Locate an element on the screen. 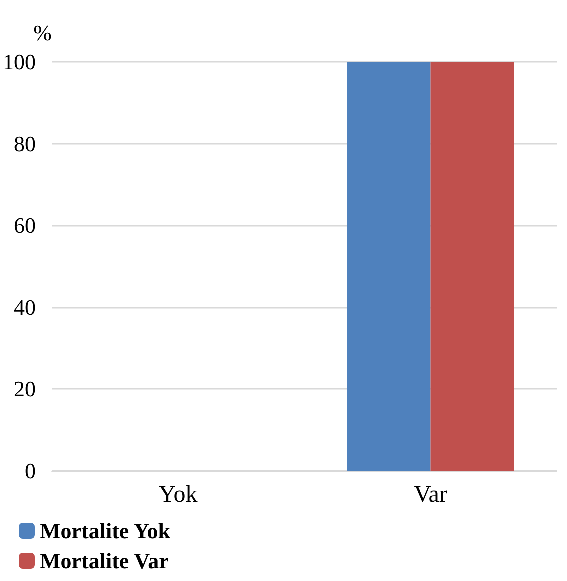  y-tick-label: 60 is located at coordinates (25, 225).